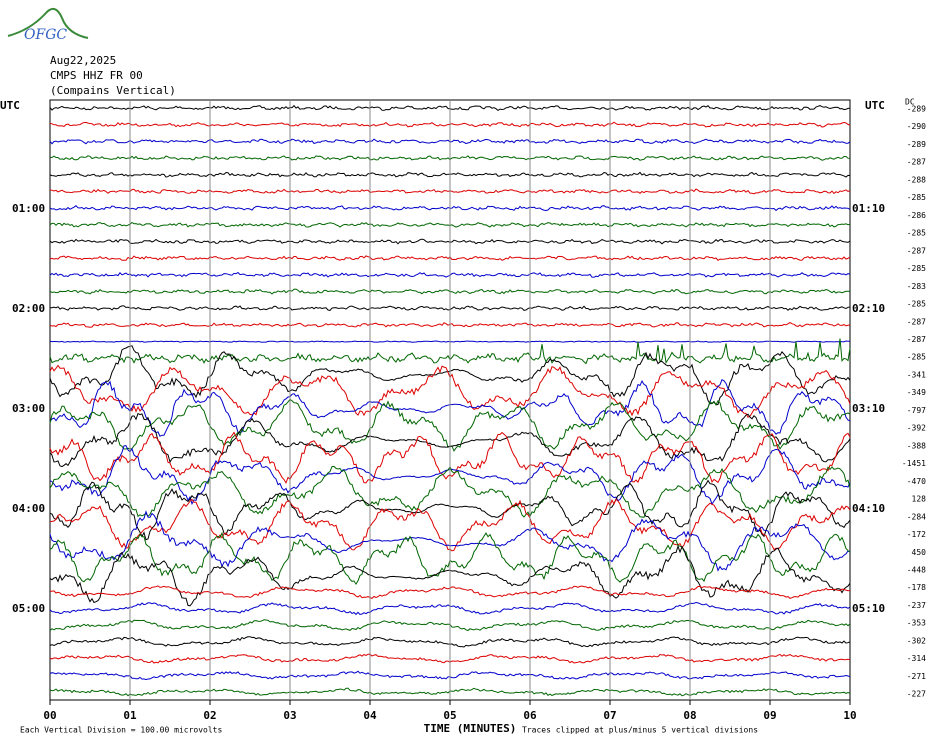 This screenshot has height=744, width=930. Describe the element at coordinates (530, 715) in the screenshot. I see `x-tick-label: 06` at that location.